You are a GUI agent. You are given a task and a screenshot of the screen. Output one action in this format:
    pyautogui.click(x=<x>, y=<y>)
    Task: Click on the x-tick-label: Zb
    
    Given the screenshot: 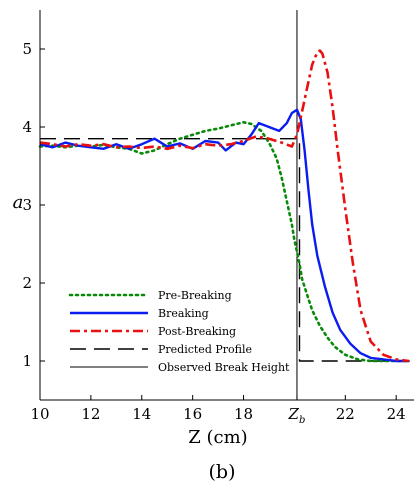 What is the action you would take?
    pyautogui.click(x=297, y=415)
    